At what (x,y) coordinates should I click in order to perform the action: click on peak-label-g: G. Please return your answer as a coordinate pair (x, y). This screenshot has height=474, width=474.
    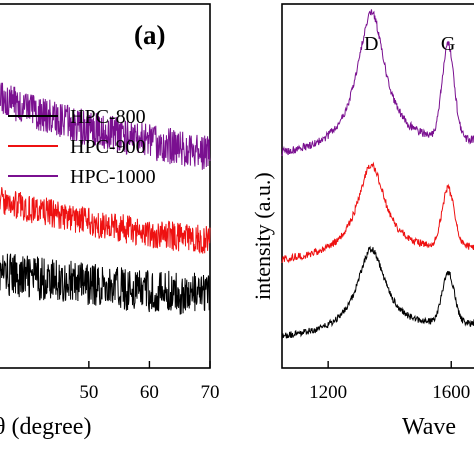
    Looking at the image, I should click on (448, 44).